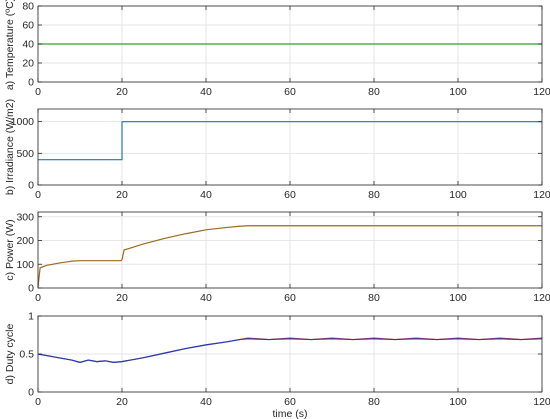 The image size is (550, 419). Describe the element at coordinates (10, 354) in the screenshot. I see `y-axis-label: d) Duty cycle` at that location.